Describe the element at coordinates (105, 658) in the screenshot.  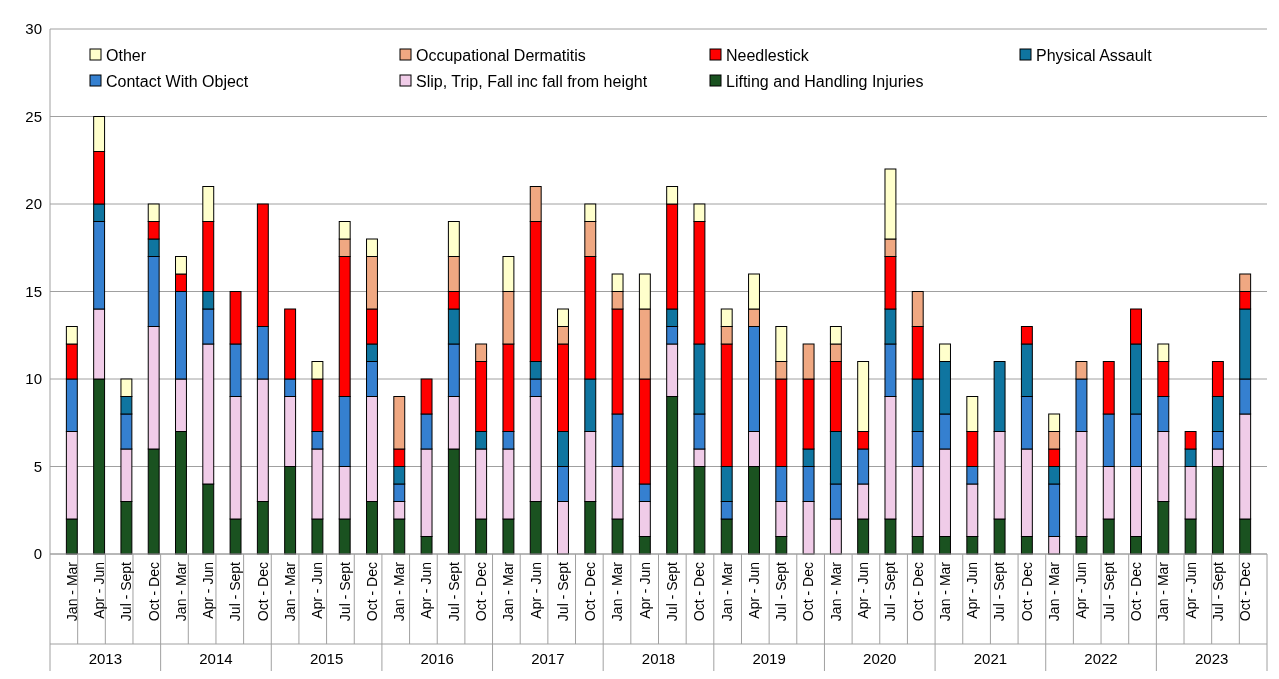
I see `text: 2013` at that location.